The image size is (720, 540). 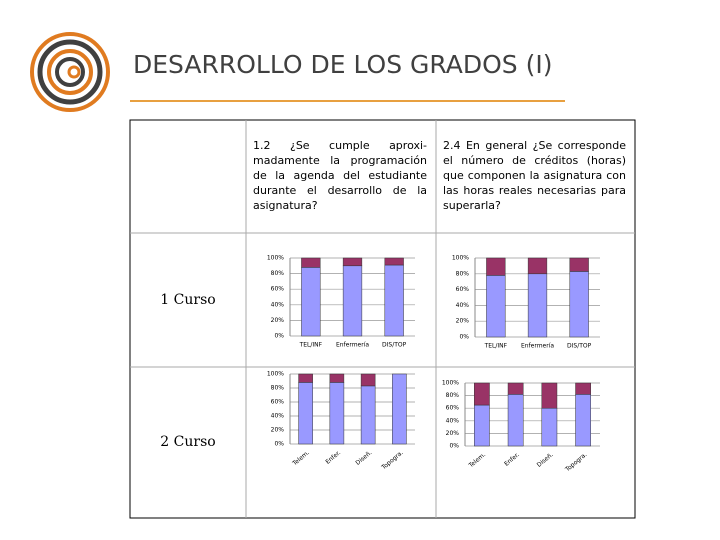 What do you see at coordinates (343, 64) in the screenshot?
I see `slide-title: DESARROLLO DE LOS GRADOS (I)` at bounding box center [343, 64].